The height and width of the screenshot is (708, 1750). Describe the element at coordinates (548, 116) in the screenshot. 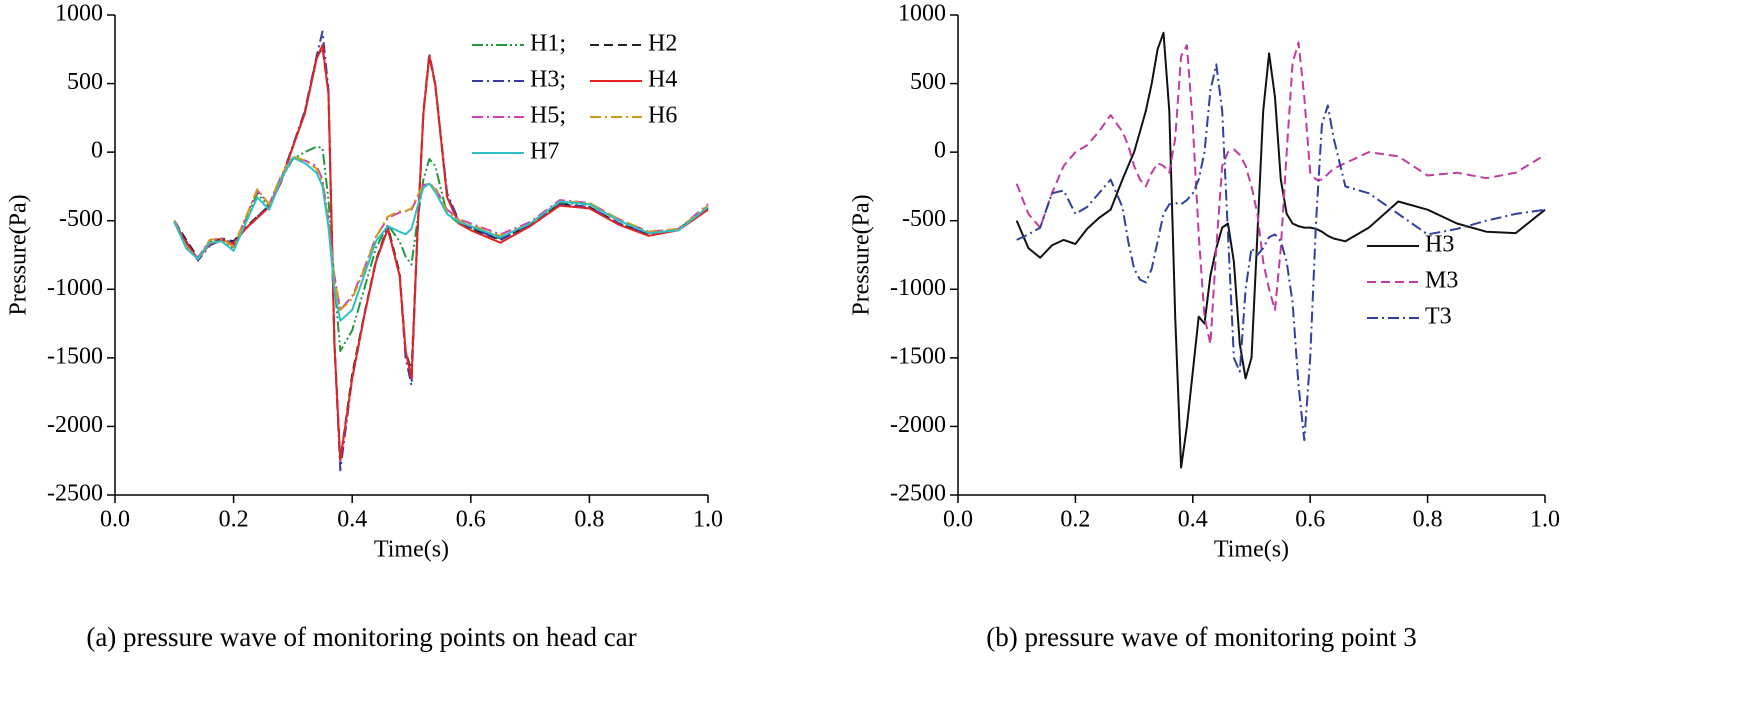

I see `legend-label: H5;` at that location.